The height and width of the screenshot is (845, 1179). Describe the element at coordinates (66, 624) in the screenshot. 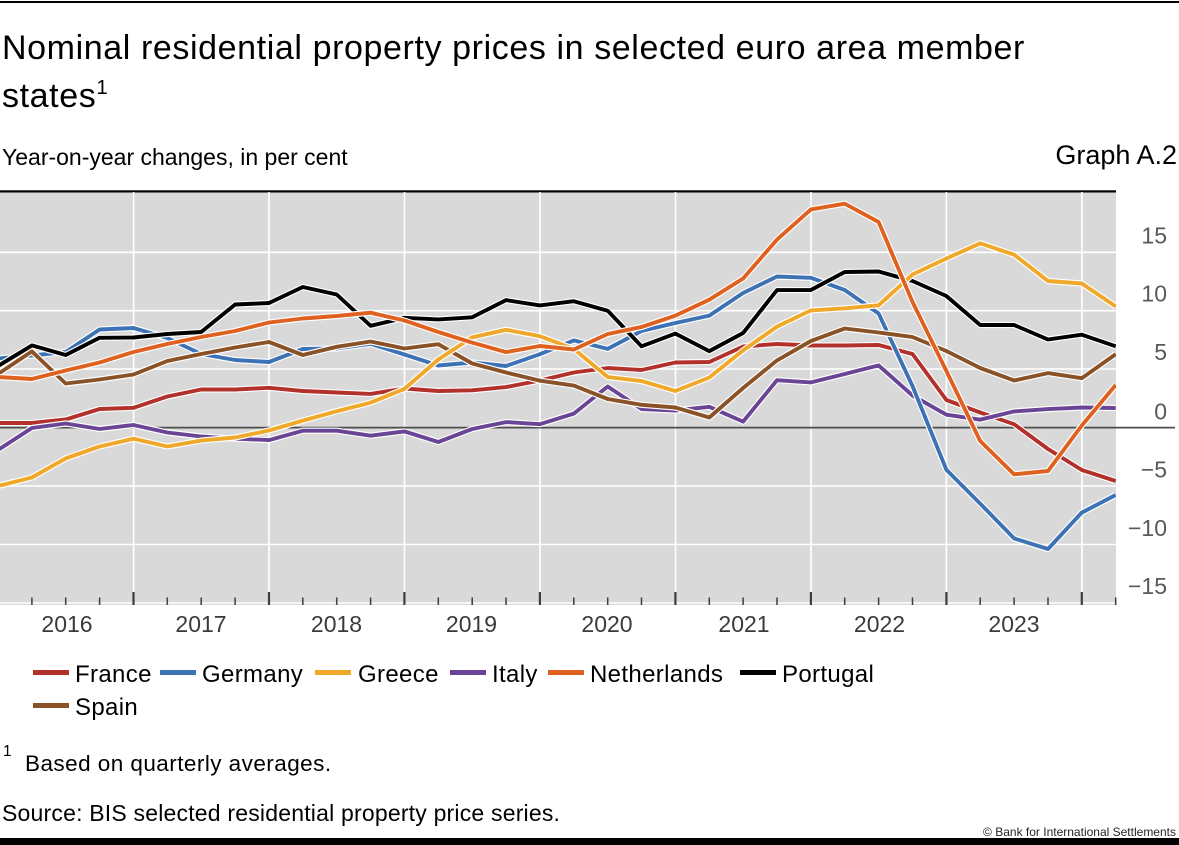

I see `svg-text: 2016` at that location.